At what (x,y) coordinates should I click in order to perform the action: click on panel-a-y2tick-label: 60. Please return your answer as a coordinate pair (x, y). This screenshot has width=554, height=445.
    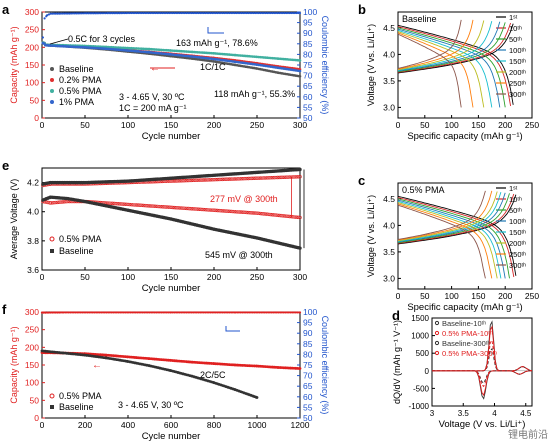
    Looking at the image, I should click on (308, 97).